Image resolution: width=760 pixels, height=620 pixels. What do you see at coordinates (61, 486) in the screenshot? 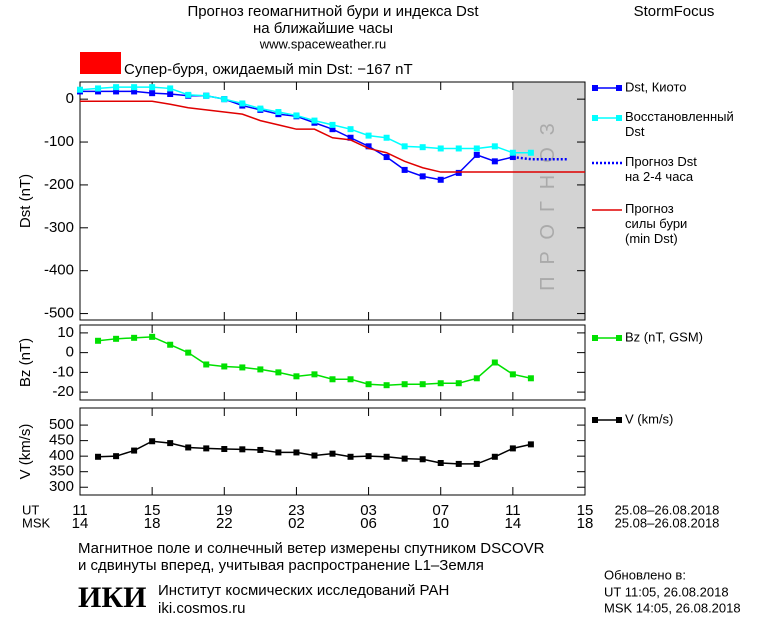
I see `y-tick-label: 300` at bounding box center [61, 486].